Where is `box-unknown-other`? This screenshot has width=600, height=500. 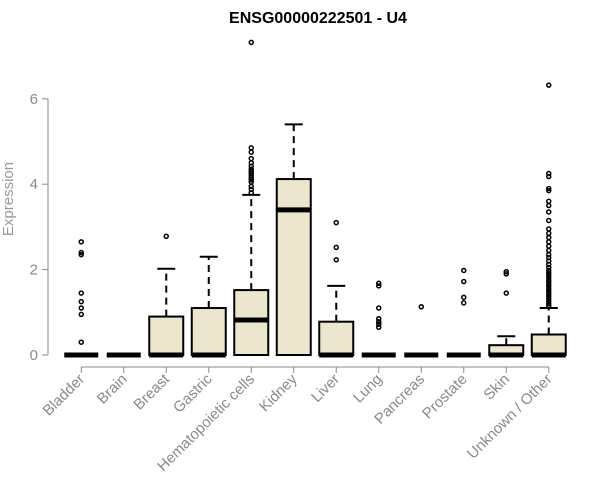 box-unknown-other is located at coordinates (548, 220).